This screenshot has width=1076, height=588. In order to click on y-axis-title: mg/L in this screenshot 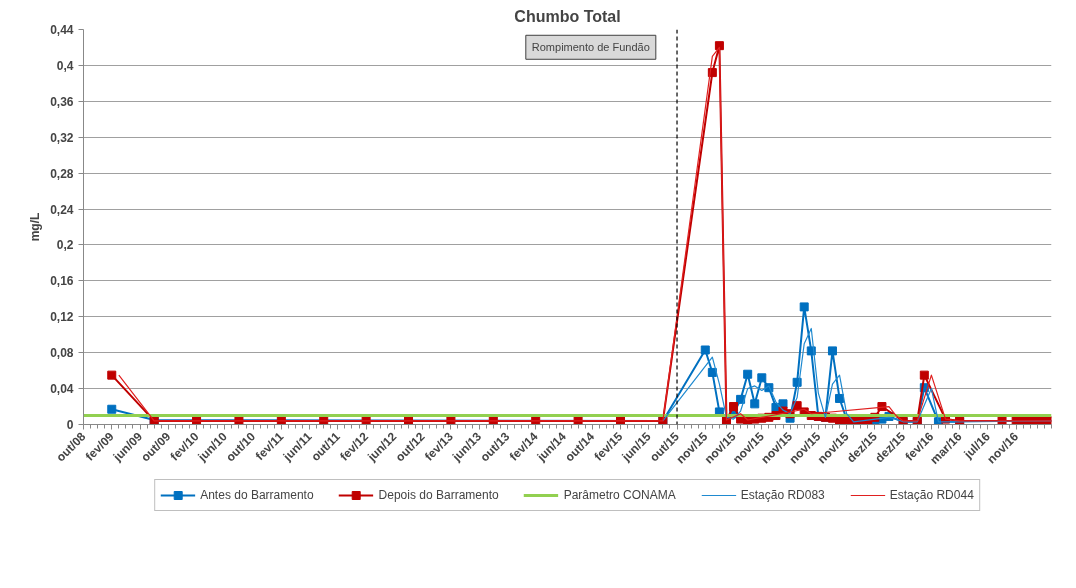, I will do `click(35, 227)`.